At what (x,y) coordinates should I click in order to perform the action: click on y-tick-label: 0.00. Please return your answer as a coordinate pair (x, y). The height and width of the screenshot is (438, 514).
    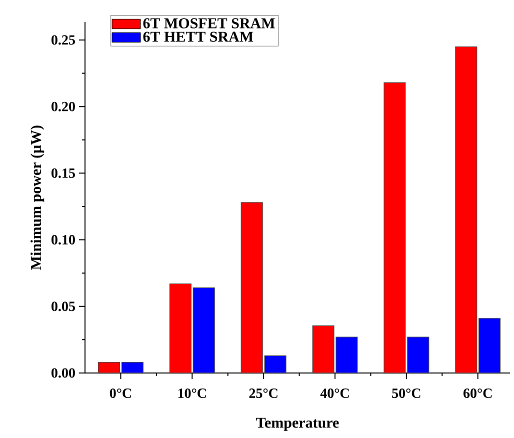
    Looking at the image, I should click on (63, 373).